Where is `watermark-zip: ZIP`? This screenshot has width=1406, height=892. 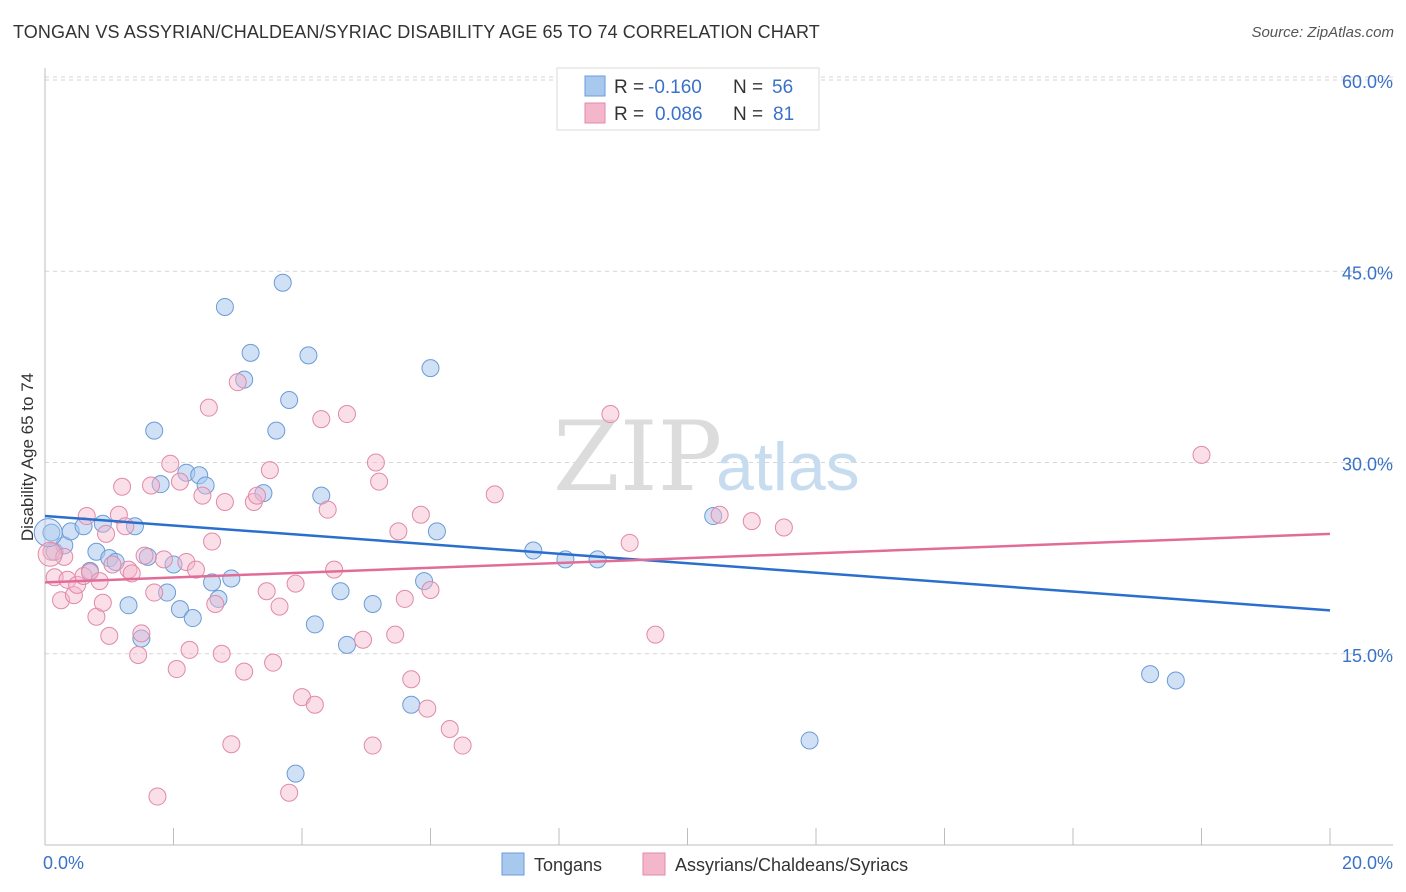 watermark-zip: ZIP is located at coordinates (637, 457).